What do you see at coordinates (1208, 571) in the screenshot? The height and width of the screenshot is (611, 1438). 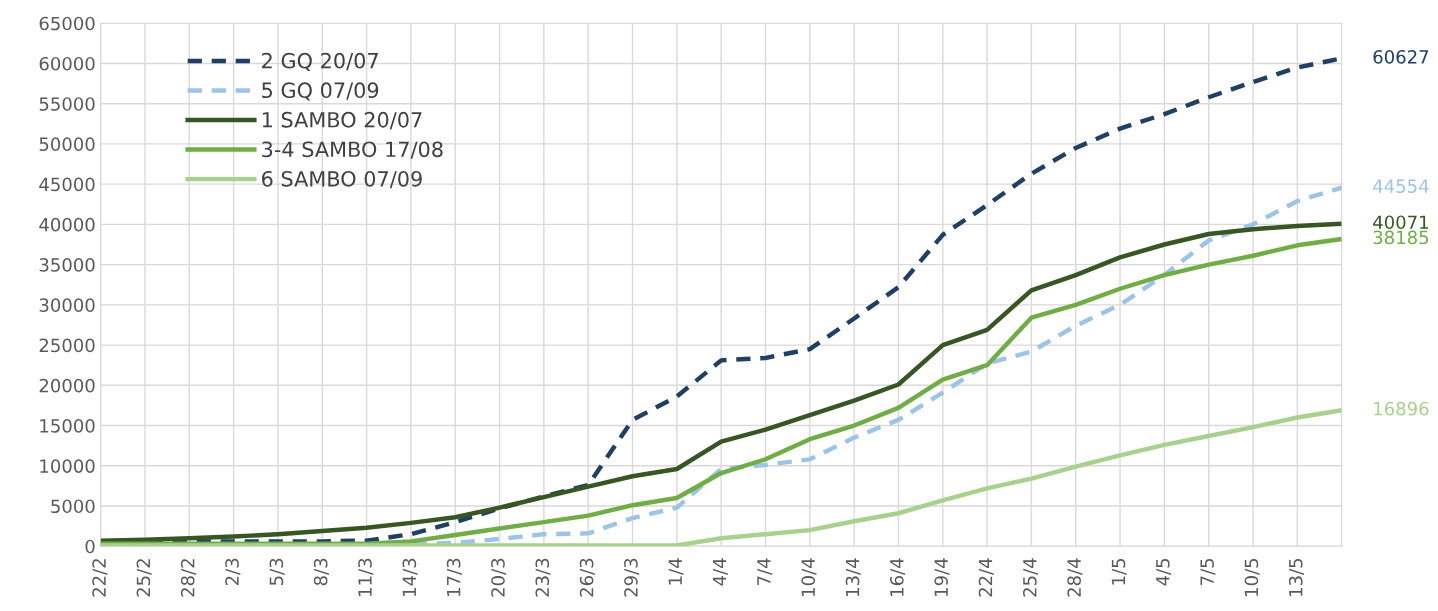 I see `x-tick-label: 7/5` at bounding box center [1208, 571].